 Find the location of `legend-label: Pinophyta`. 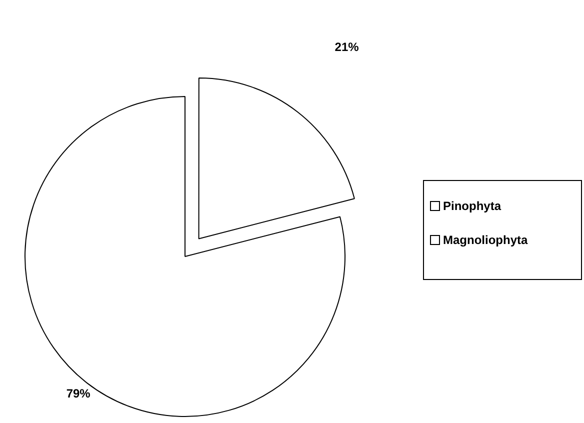

legend-label: Pinophyta is located at coordinates (472, 206).